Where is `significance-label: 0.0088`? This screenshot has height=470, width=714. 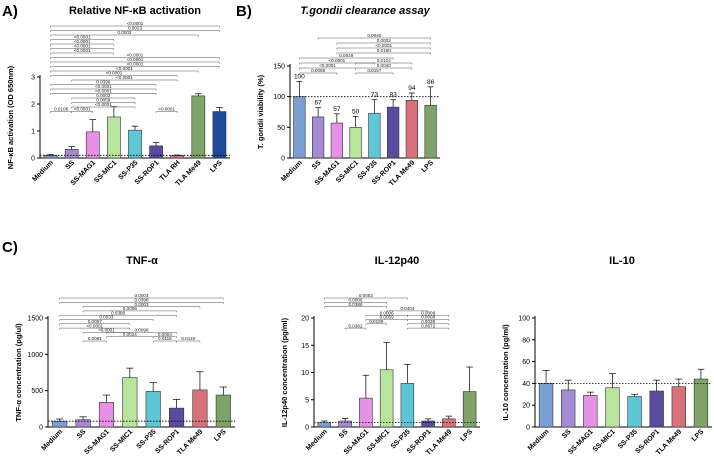 significance-label: 0.0088 is located at coordinates (318, 70).